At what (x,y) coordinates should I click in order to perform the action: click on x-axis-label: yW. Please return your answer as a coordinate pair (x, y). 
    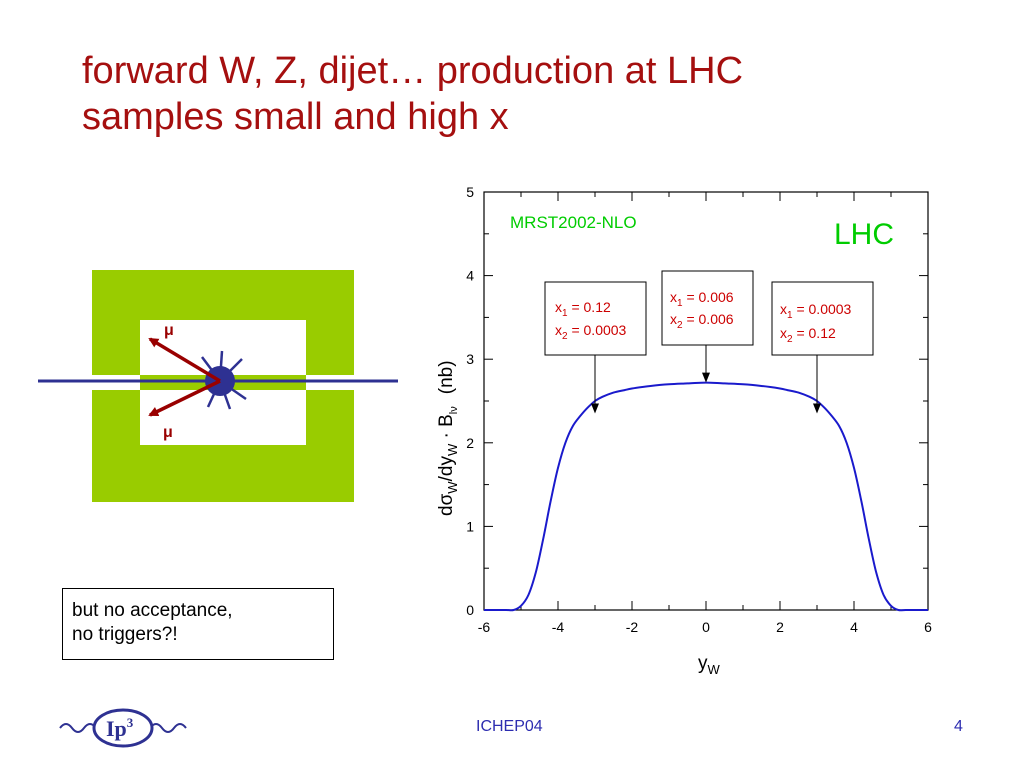
    Looking at the image, I should click on (709, 665).